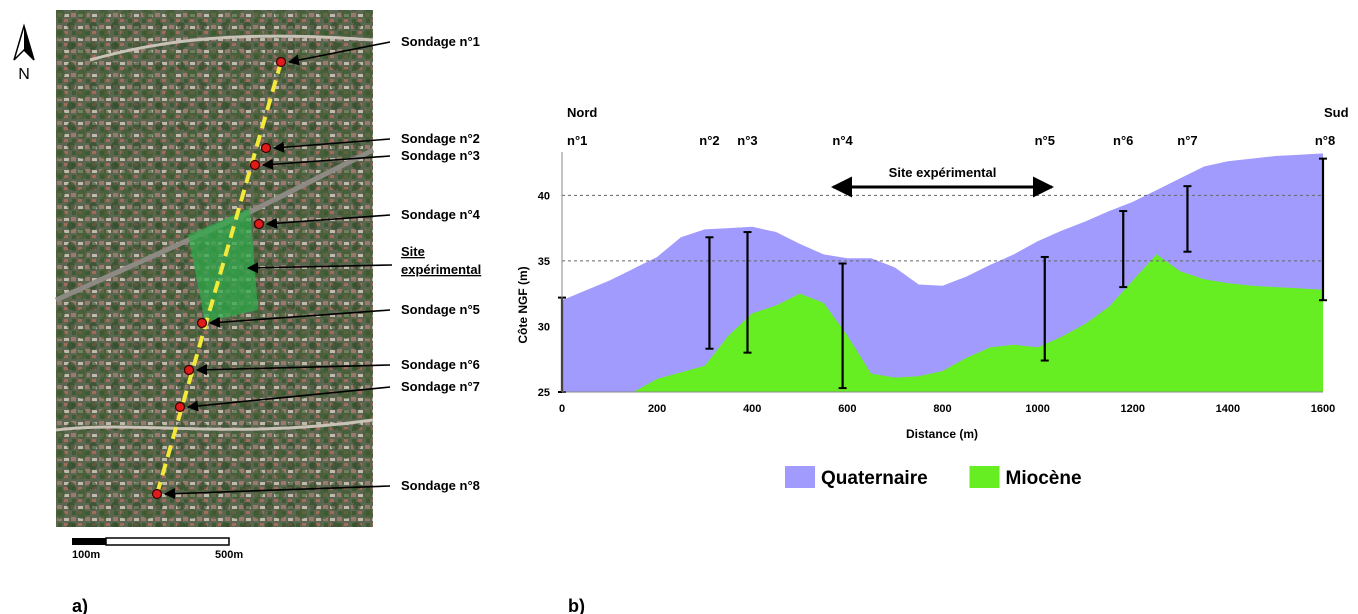 The image size is (1358, 614). I want to click on x-axis-title: Distance (m), so click(942, 434).